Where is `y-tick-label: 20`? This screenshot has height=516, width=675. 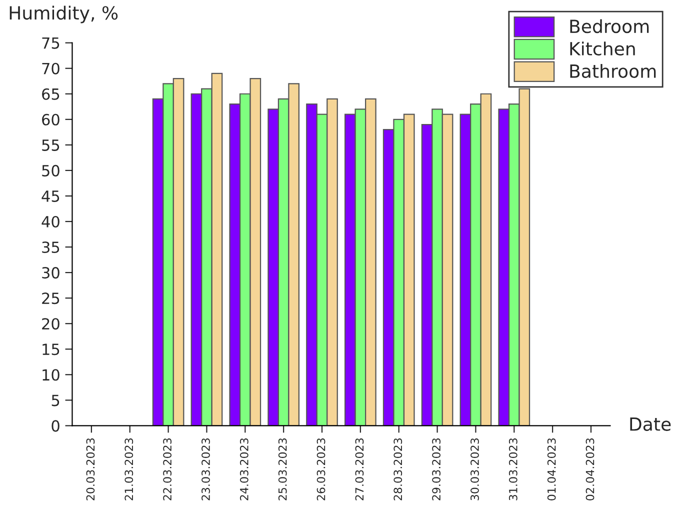
y-tick-label: 20 is located at coordinates (51, 324).